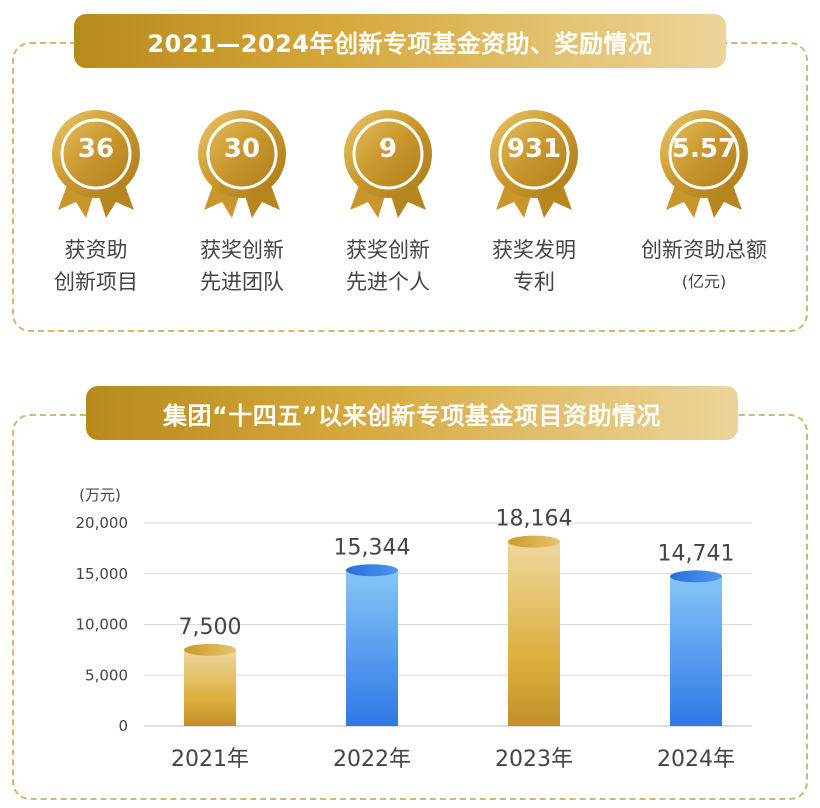 The height and width of the screenshot is (808, 820). Describe the element at coordinates (210, 759) in the screenshot. I see `x-tick-label: 2021年` at that location.